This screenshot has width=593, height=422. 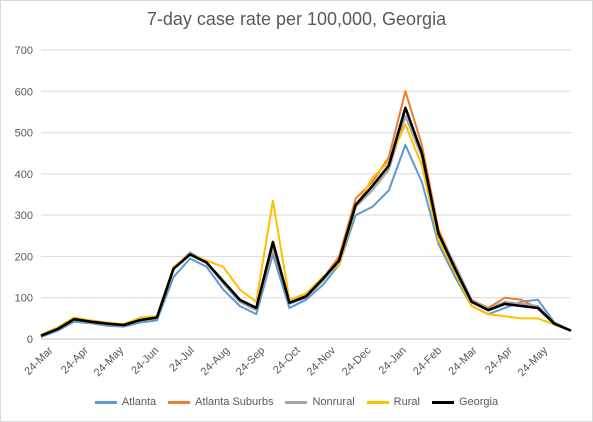 I want to click on x-tick-label: 24-Jan, so click(x=393, y=361).